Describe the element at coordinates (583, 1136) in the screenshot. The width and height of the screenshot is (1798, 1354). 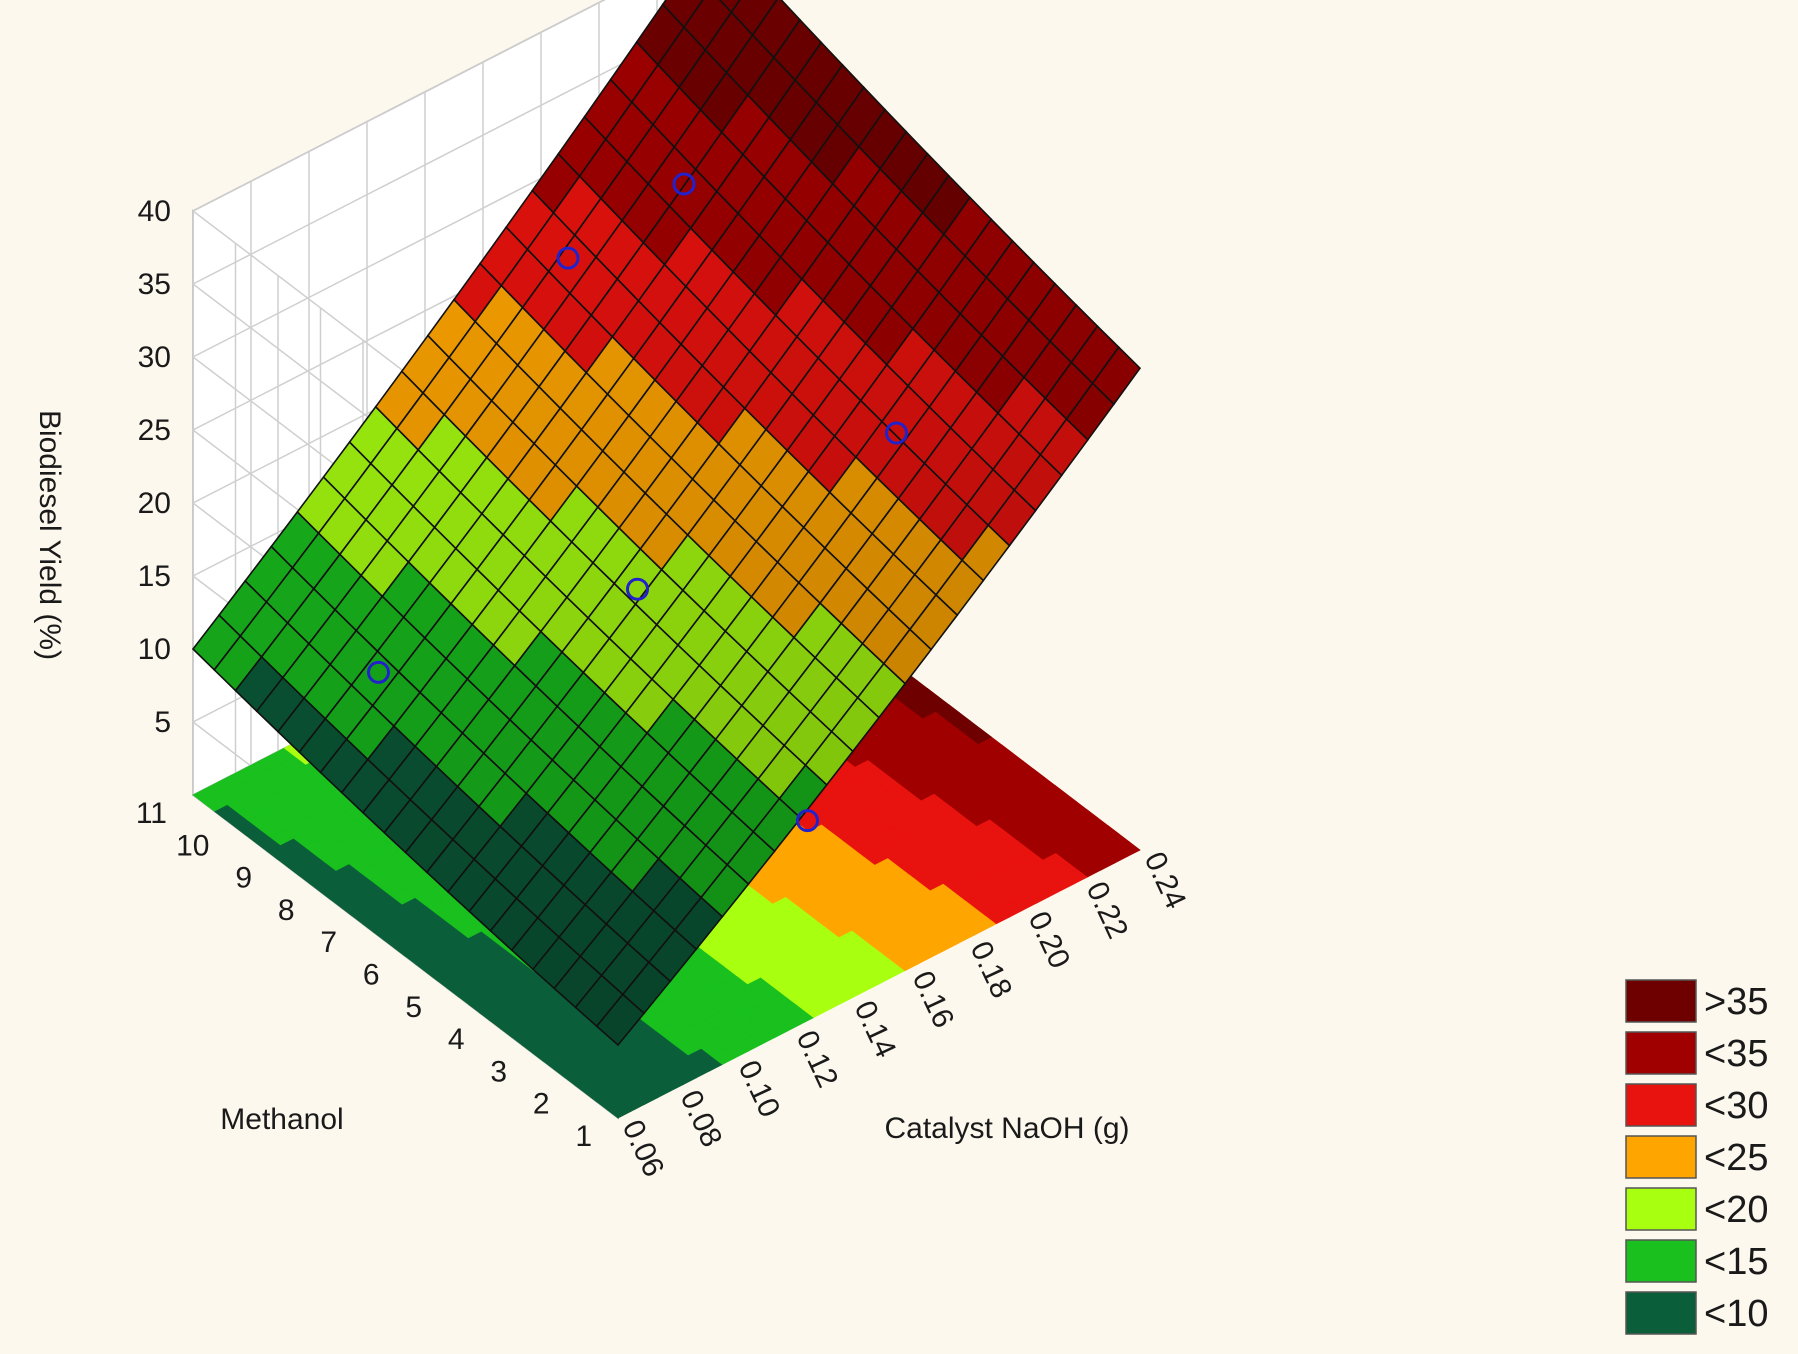
I see `y-tick-label: 1` at that location.